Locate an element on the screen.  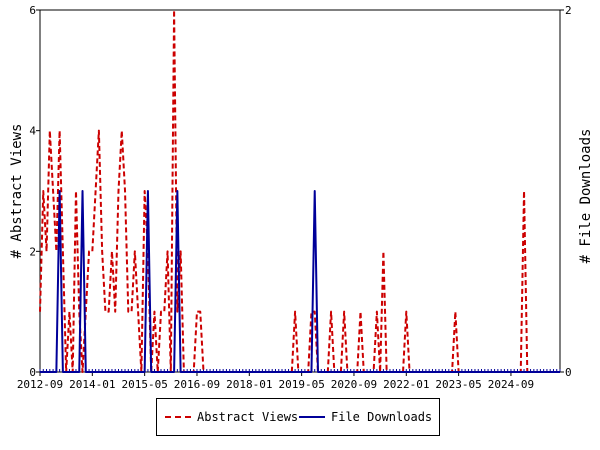
x-tick-label: 2022-01 is located at coordinates (406, 384).